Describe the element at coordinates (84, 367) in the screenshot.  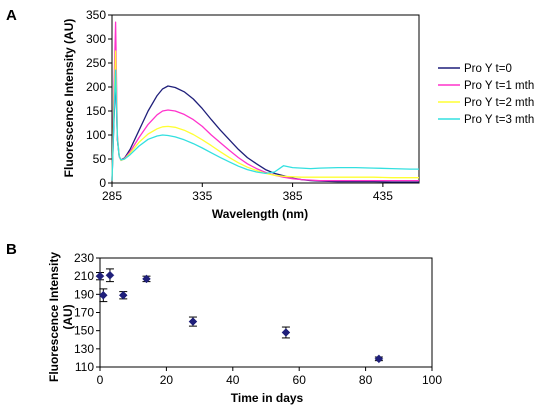
I see `panel-b-y-tick-label: 110` at that location.